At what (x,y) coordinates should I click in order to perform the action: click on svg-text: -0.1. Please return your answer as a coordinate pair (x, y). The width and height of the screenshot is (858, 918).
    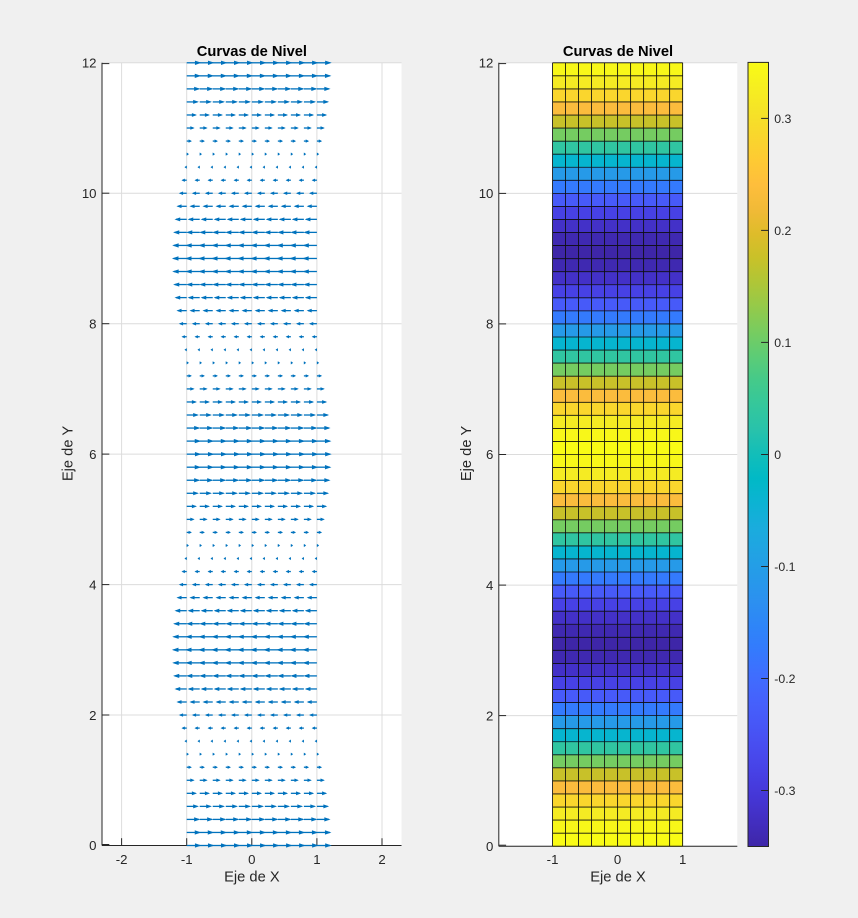
    Looking at the image, I should click on (784, 567).